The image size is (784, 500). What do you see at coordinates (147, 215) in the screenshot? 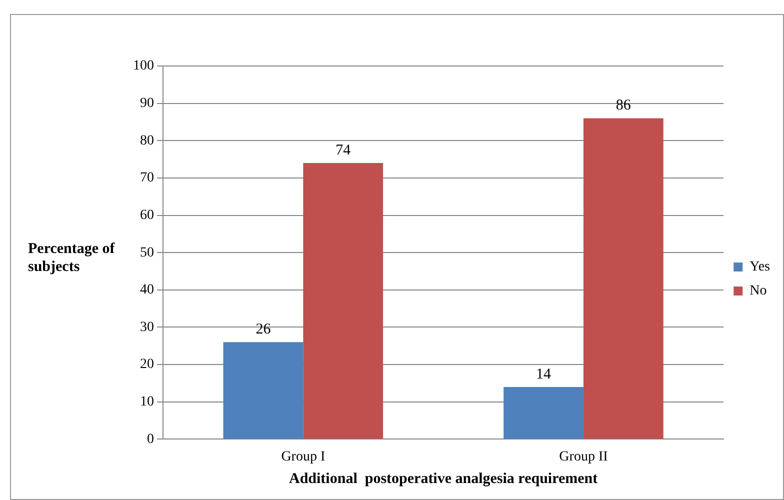
I see `y-tick-label: 60` at bounding box center [147, 215].